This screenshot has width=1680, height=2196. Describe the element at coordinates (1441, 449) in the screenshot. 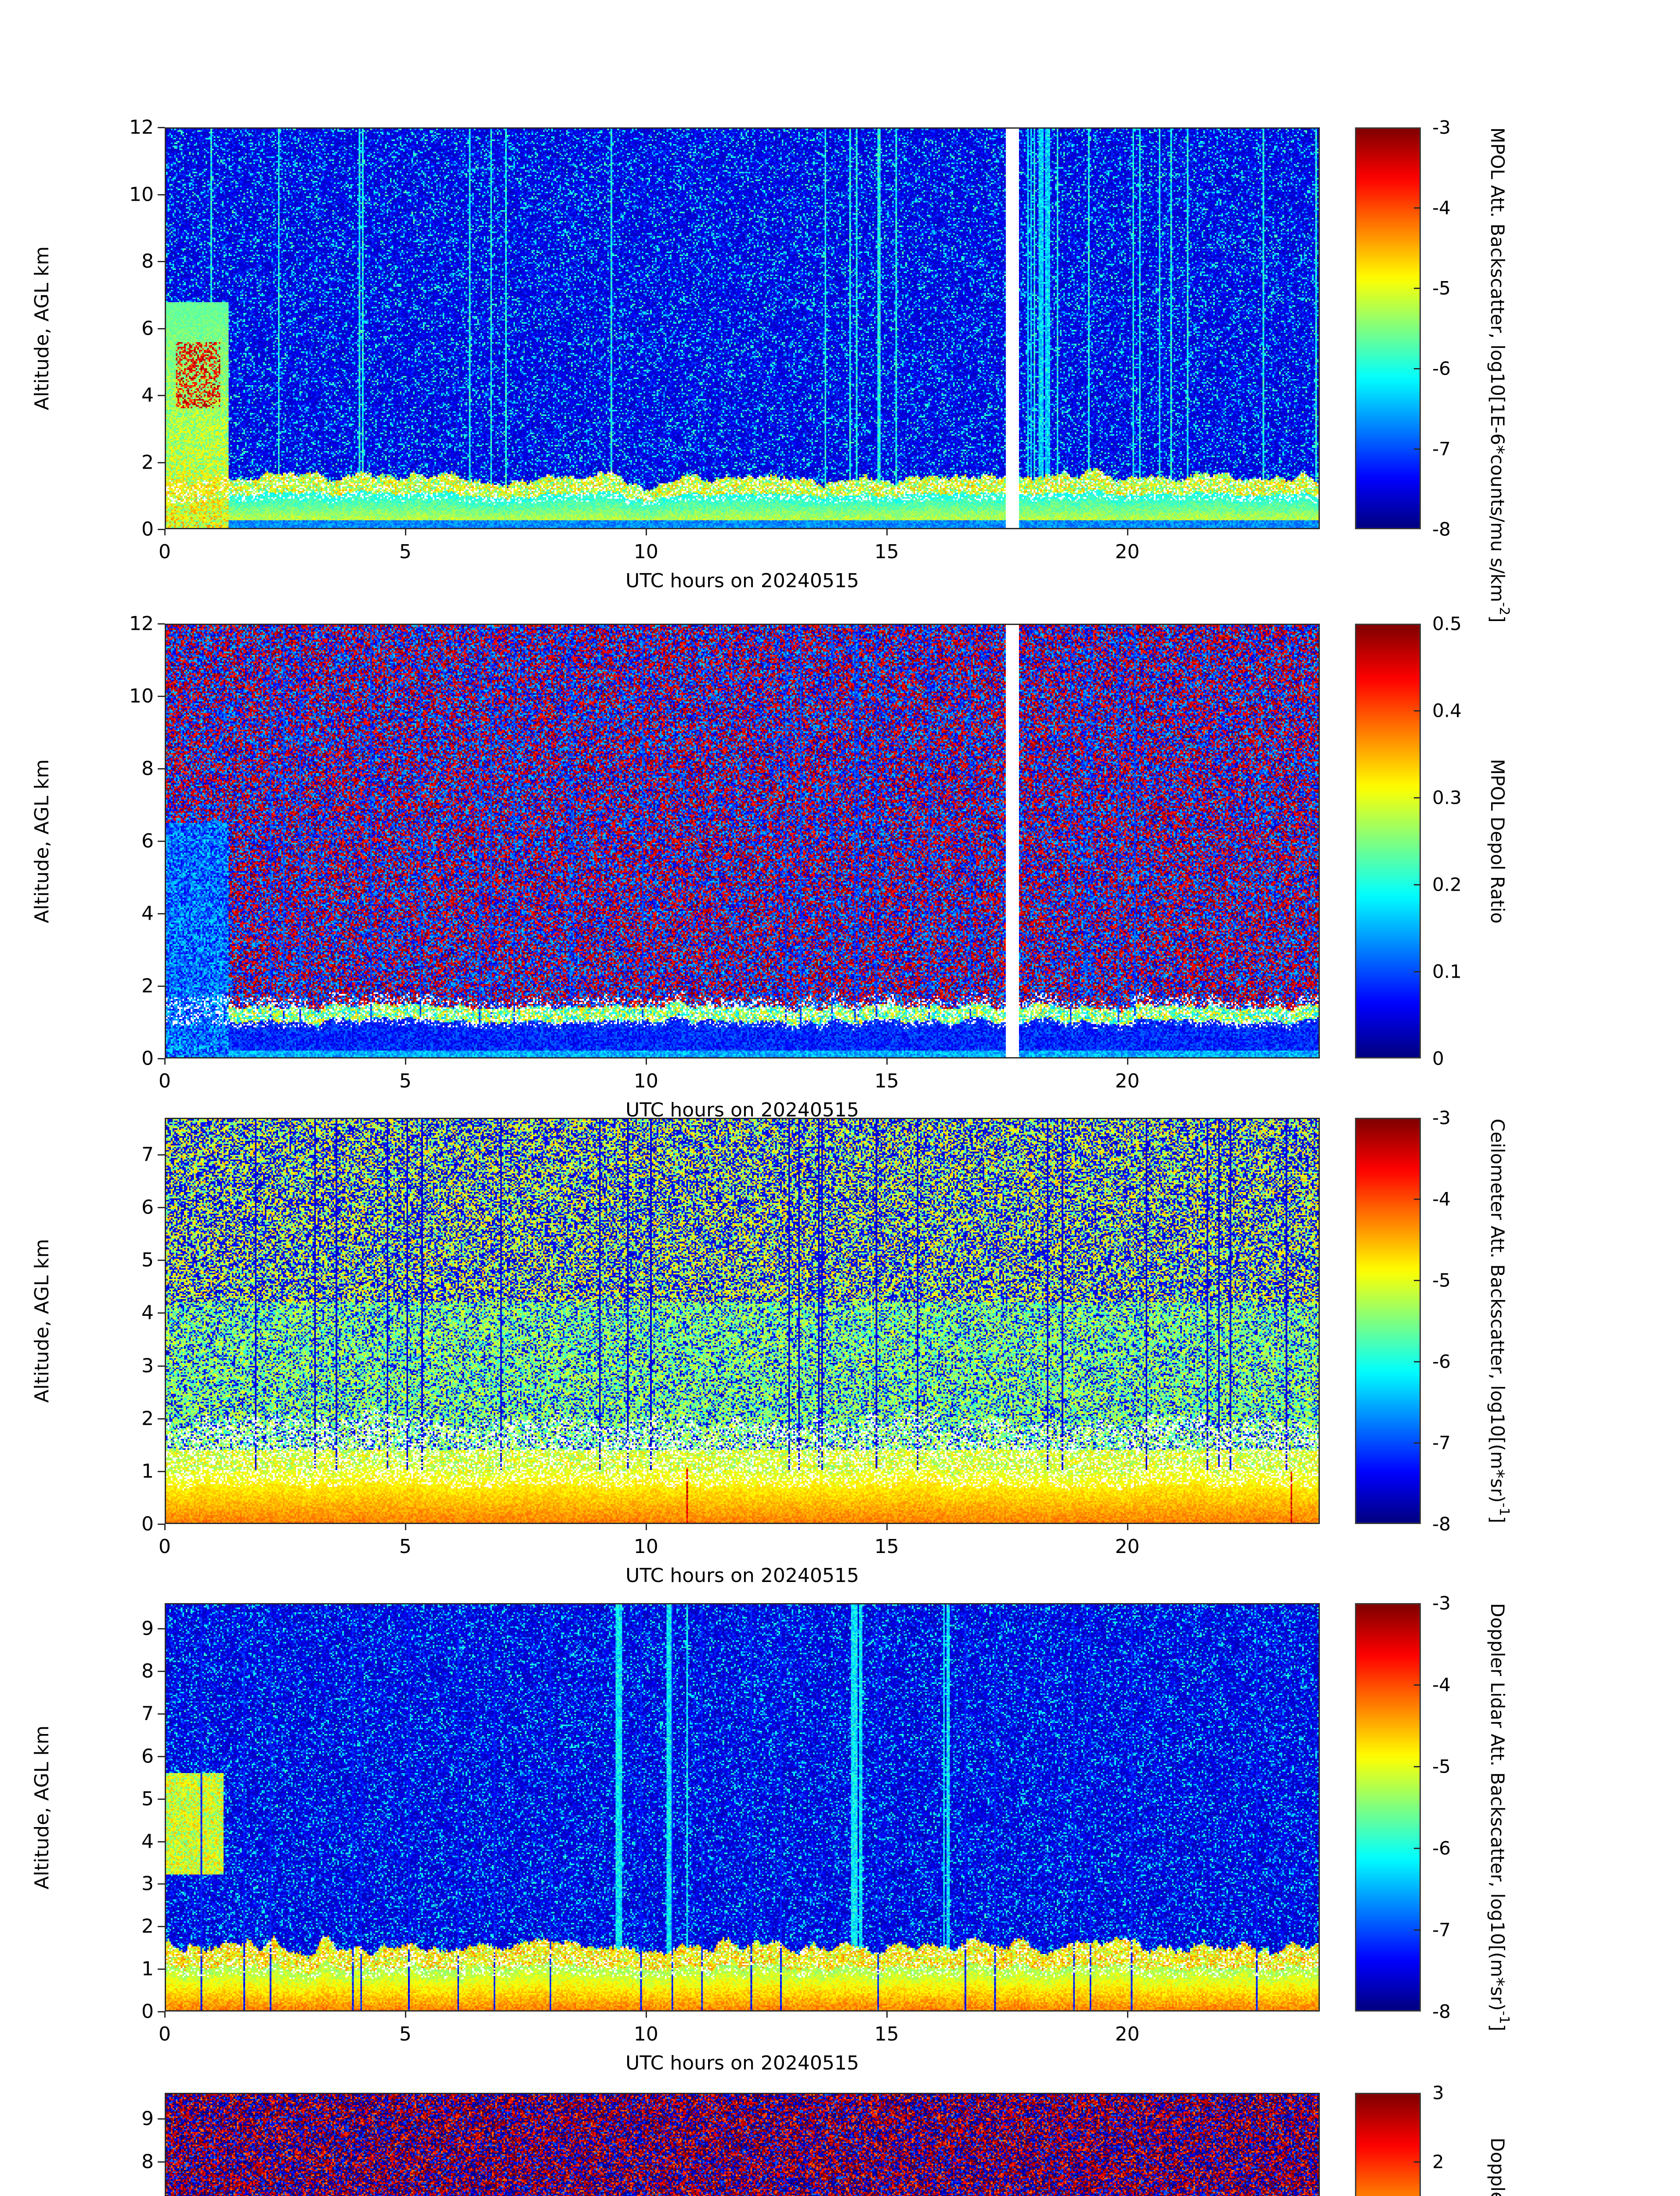

I see `colorbar-tick-label: -7` at that location.